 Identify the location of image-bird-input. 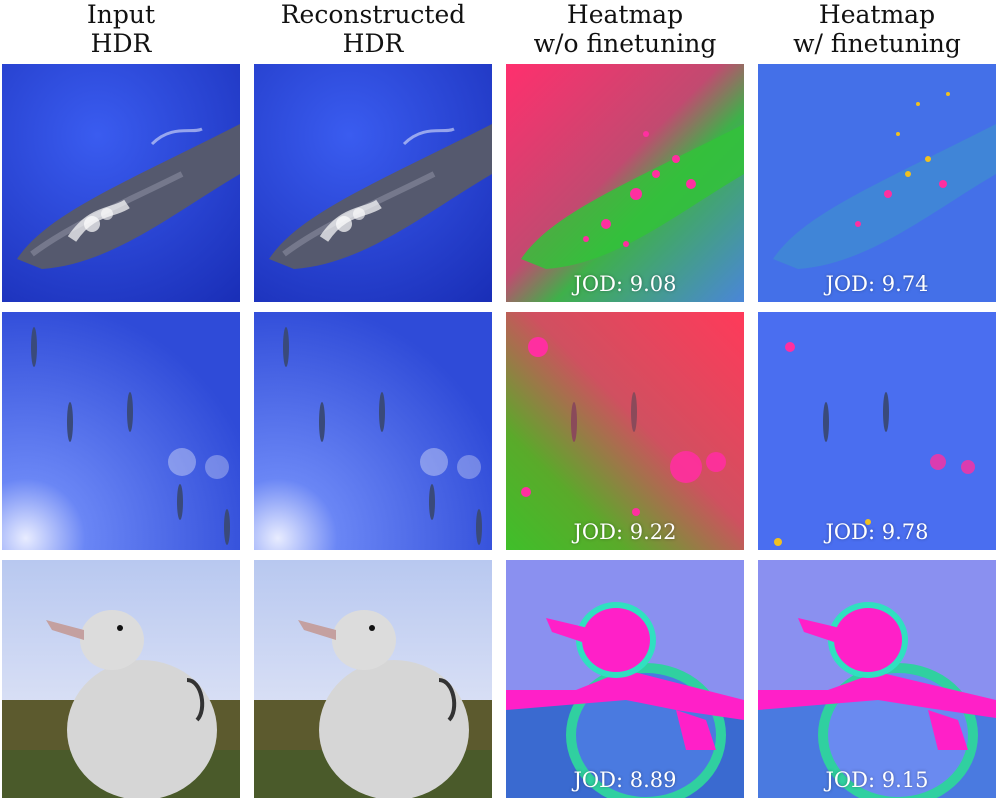
(121, 679).